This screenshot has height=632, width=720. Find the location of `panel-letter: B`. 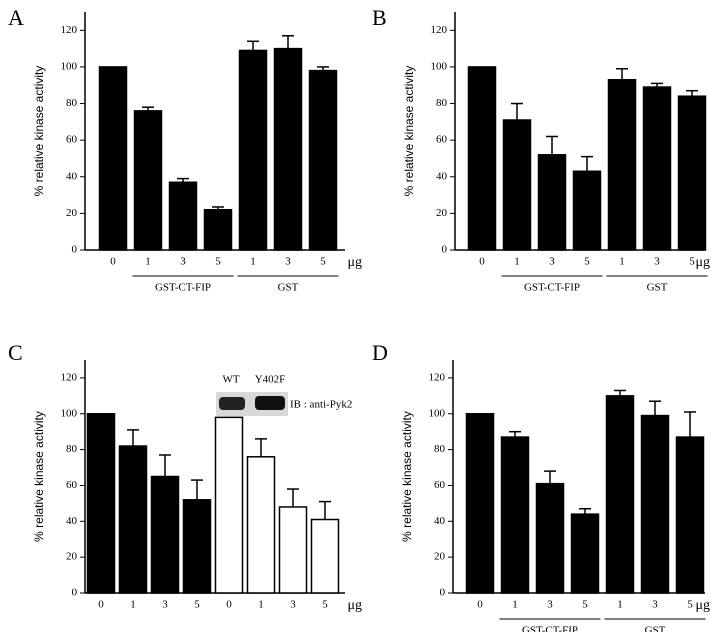

panel-letter: B is located at coordinates (379, 17).